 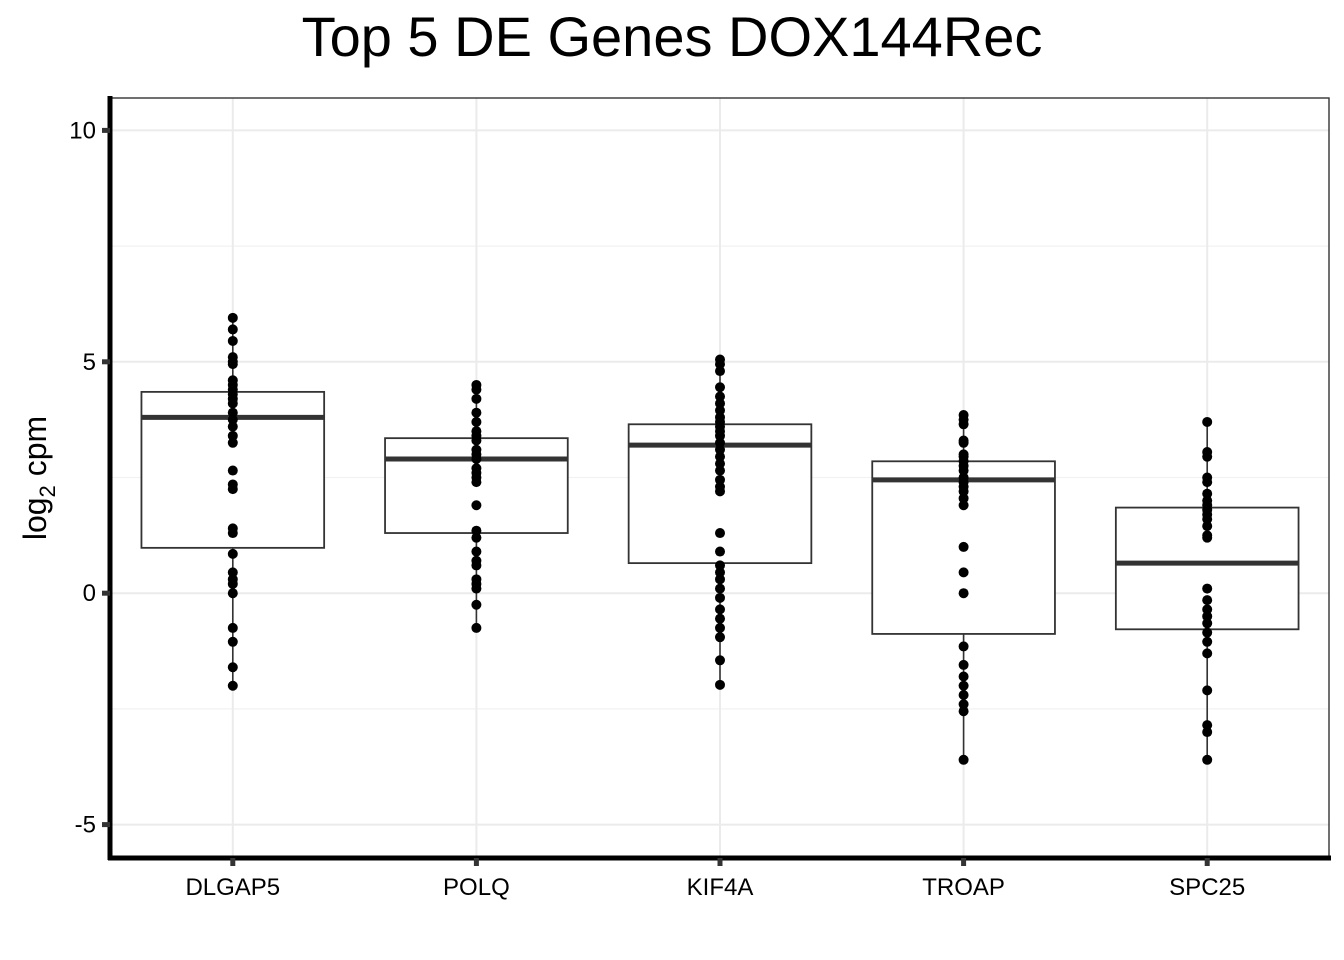 I want to click on x-tick-label-kif4a: KIF4A, so click(x=720, y=887).